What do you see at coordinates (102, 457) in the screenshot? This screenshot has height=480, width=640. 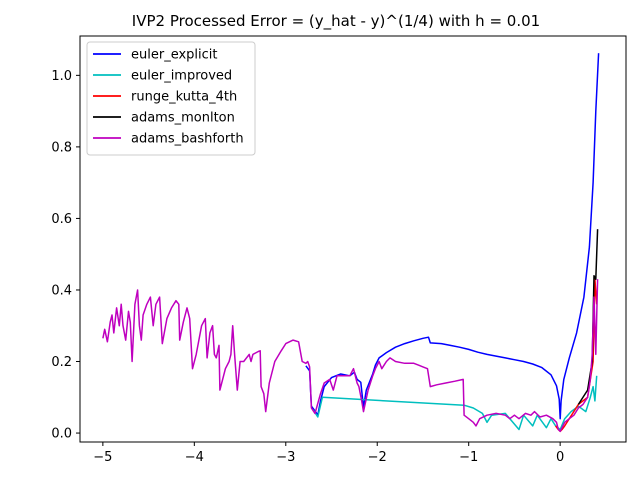 I see `x-tick-label: −5` at bounding box center [102, 457].